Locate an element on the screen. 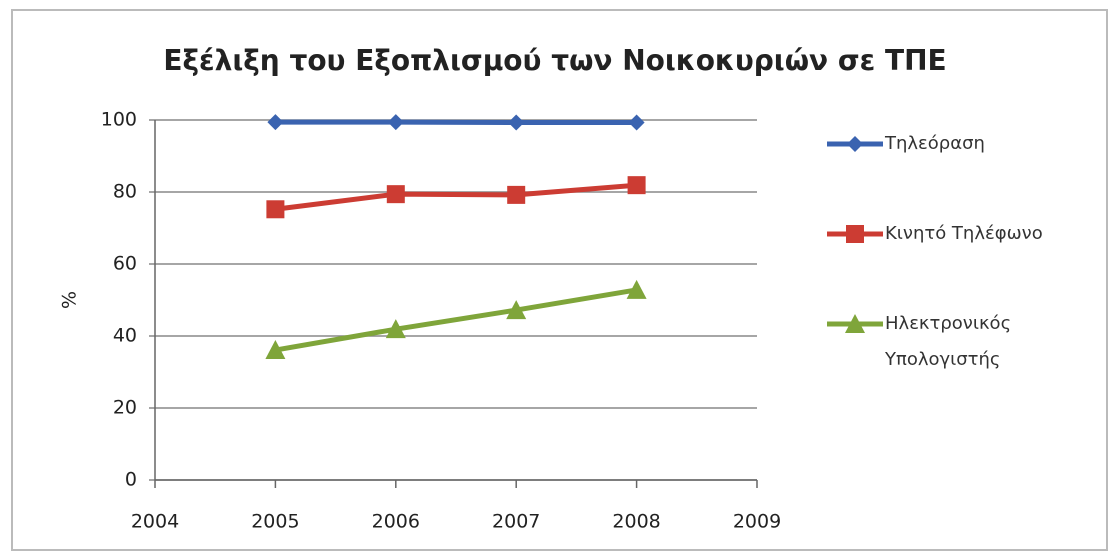 The image size is (1109, 552). y-tick-label: 0 is located at coordinates (131, 480).